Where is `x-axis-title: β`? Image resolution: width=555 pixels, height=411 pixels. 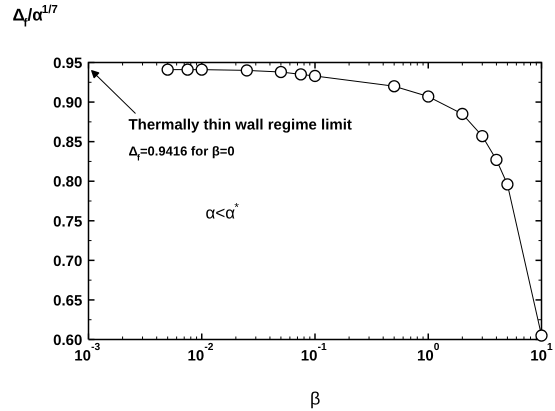 x-axis-title: β is located at coordinates (315, 398).